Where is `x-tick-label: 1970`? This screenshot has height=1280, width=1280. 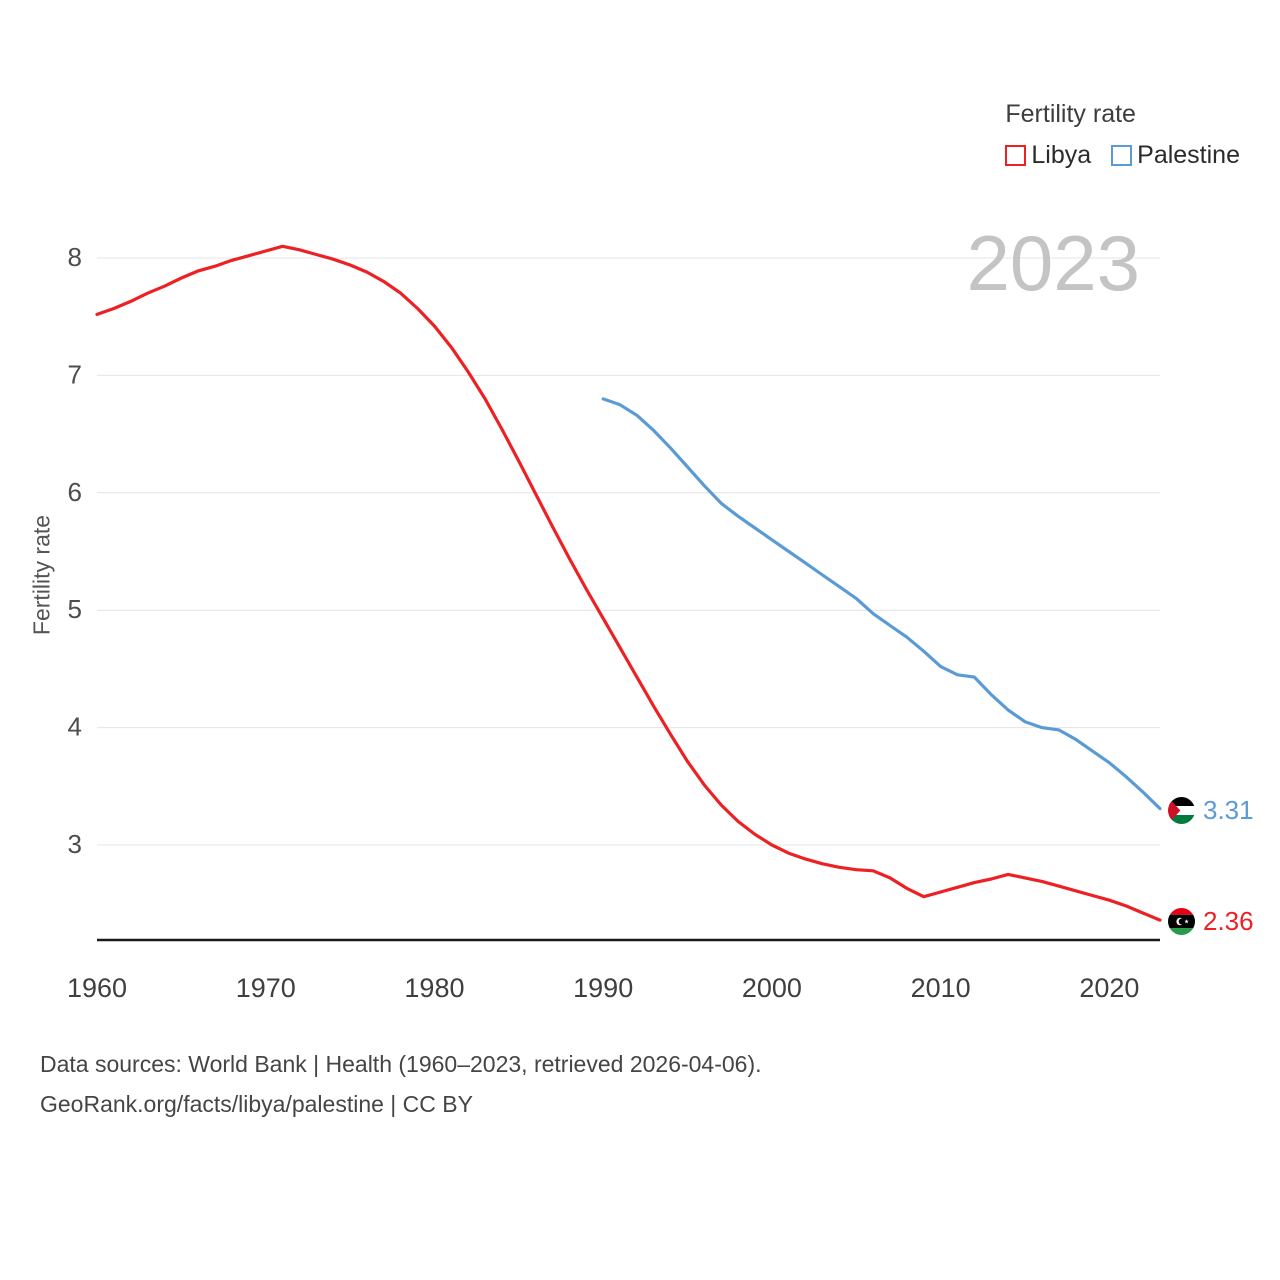
x-tick-label: 1970 is located at coordinates (266, 988).